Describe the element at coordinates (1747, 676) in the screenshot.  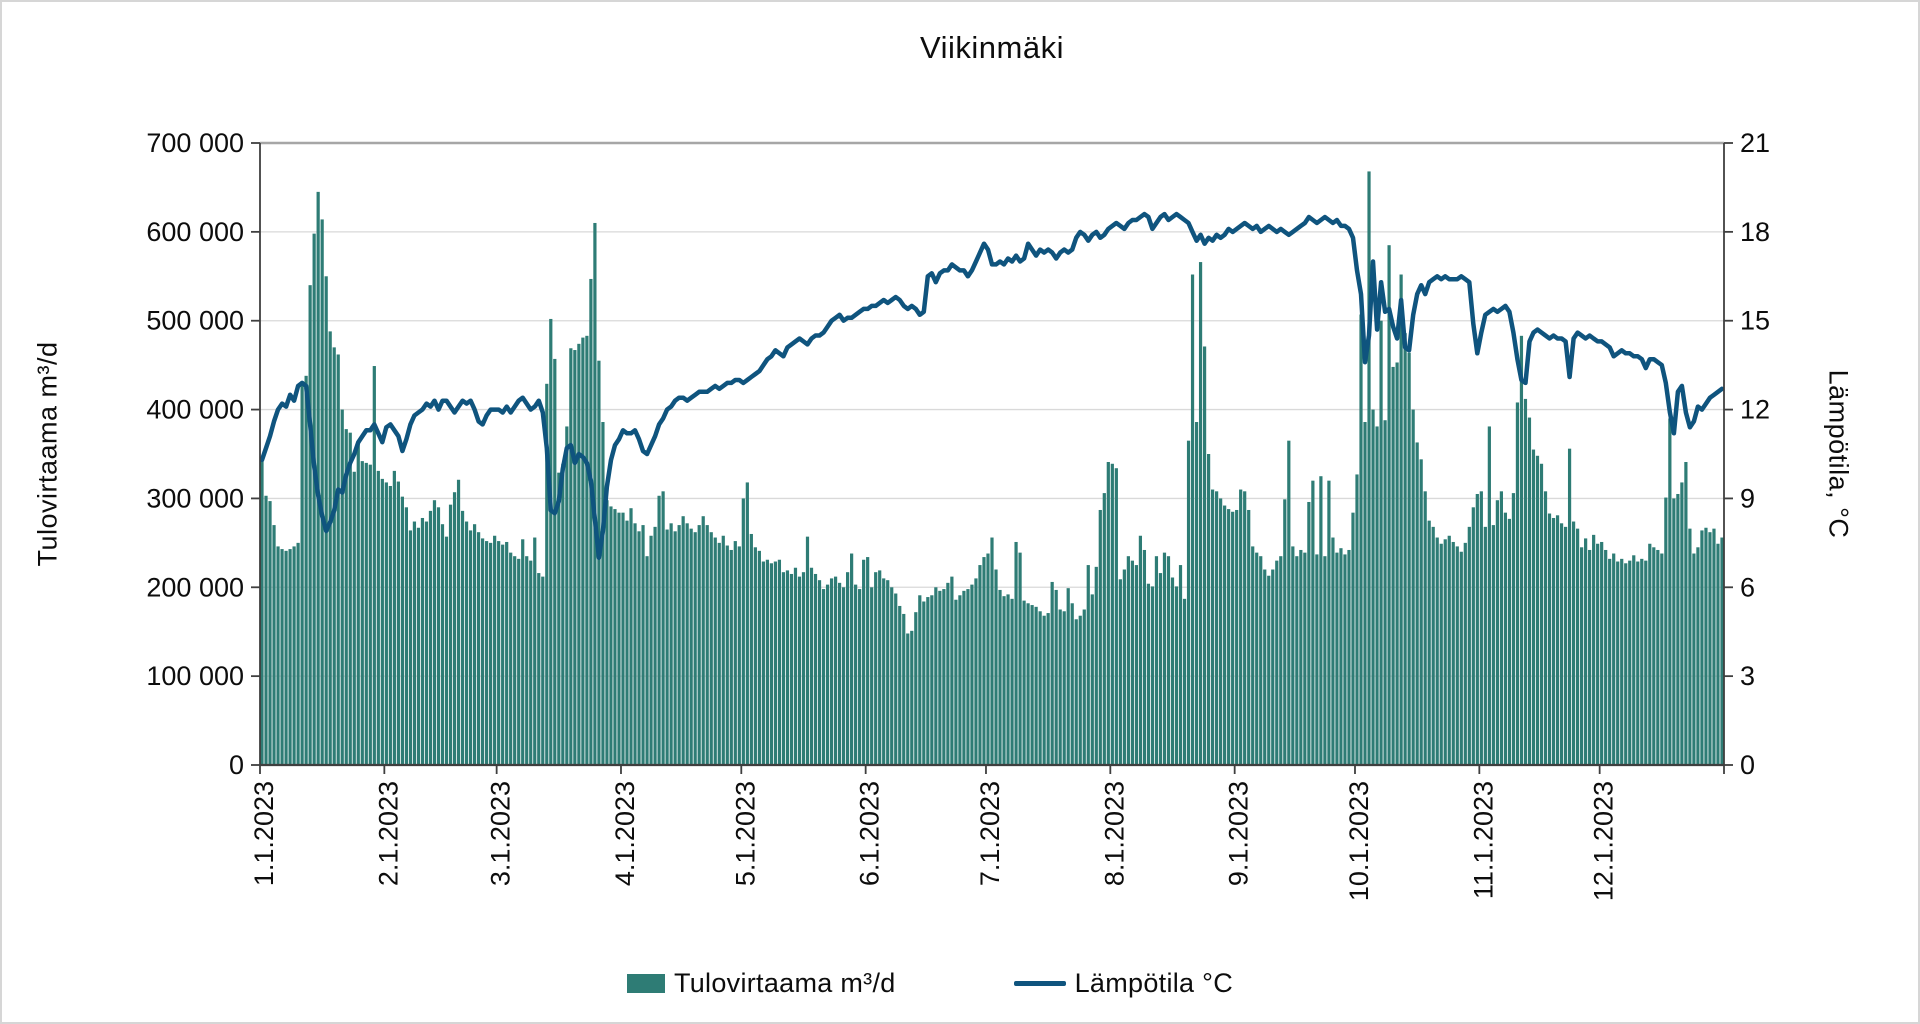
I see `right-axis-tick-label: 3` at that location.